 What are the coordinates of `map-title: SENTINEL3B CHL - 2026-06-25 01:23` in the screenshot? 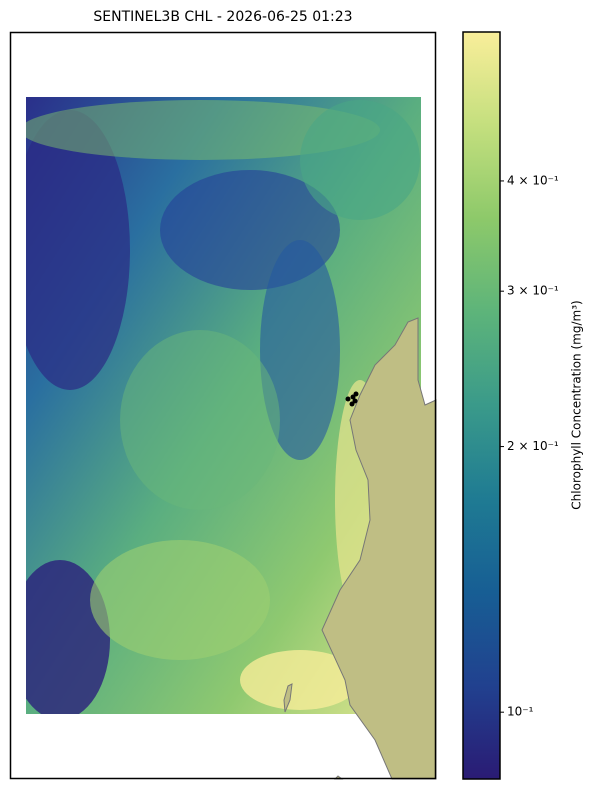 It's located at (222, 17).